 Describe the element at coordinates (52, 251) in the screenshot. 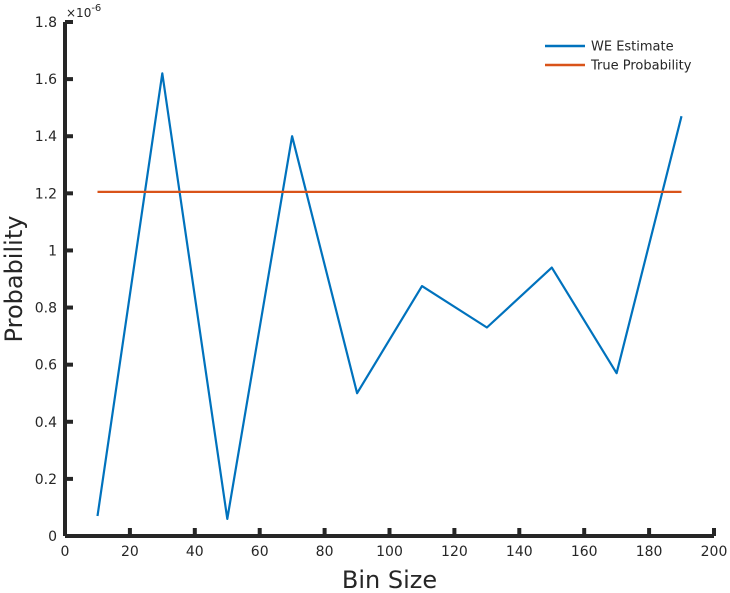

I see `y-tick-label: 1` at that location.